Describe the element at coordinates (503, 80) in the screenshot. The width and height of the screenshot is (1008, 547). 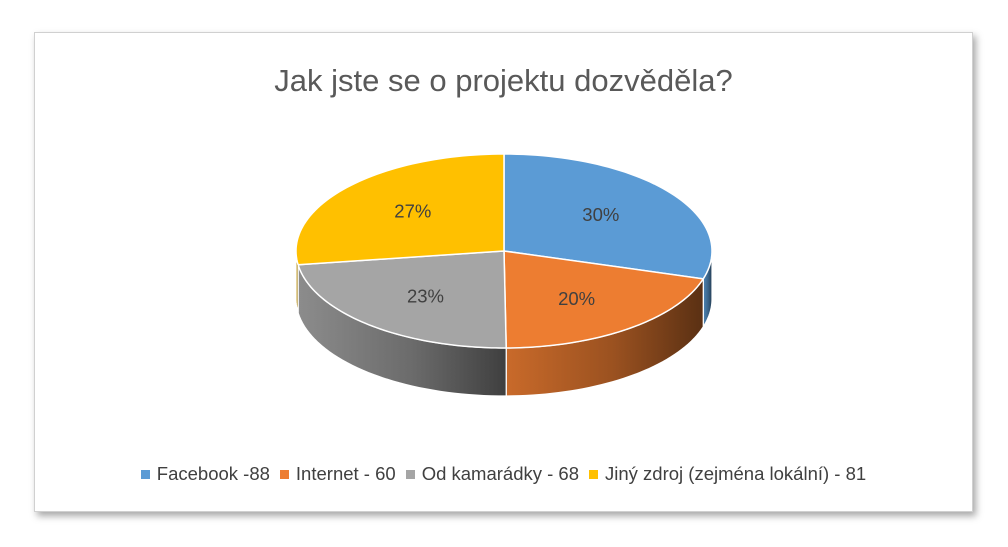
I see `chart-title: Jak jste se o projektu dozvěděla?` at that location.